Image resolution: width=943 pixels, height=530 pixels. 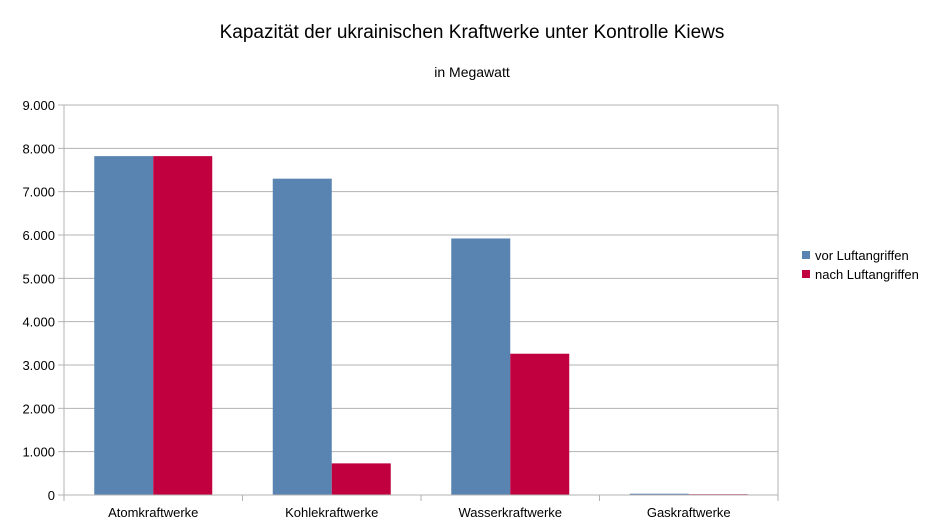 What do you see at coordinates (38, 105) in the screenshot?
I see `y-tick-label: 9.000` at bounding box center [38, 105].